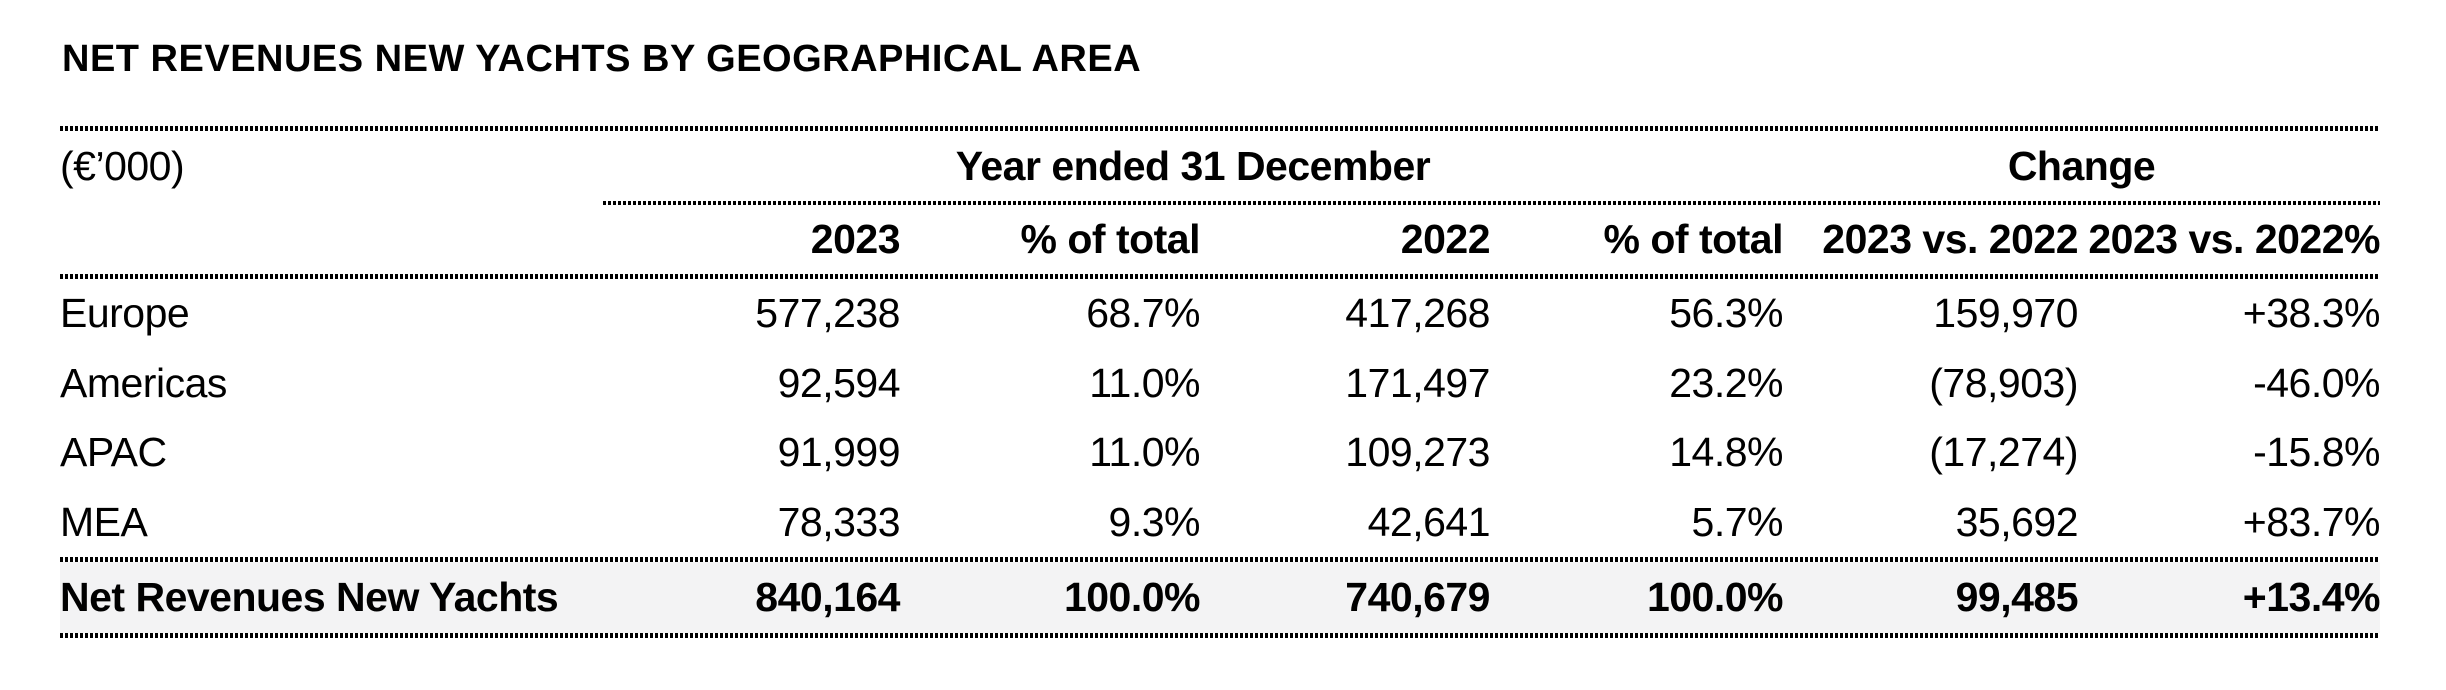 The image size is (2446, 690). Describe the element at coordinates (2311, 597) in the screenshot. I see `total-cell-value: +13.4%` at that location.